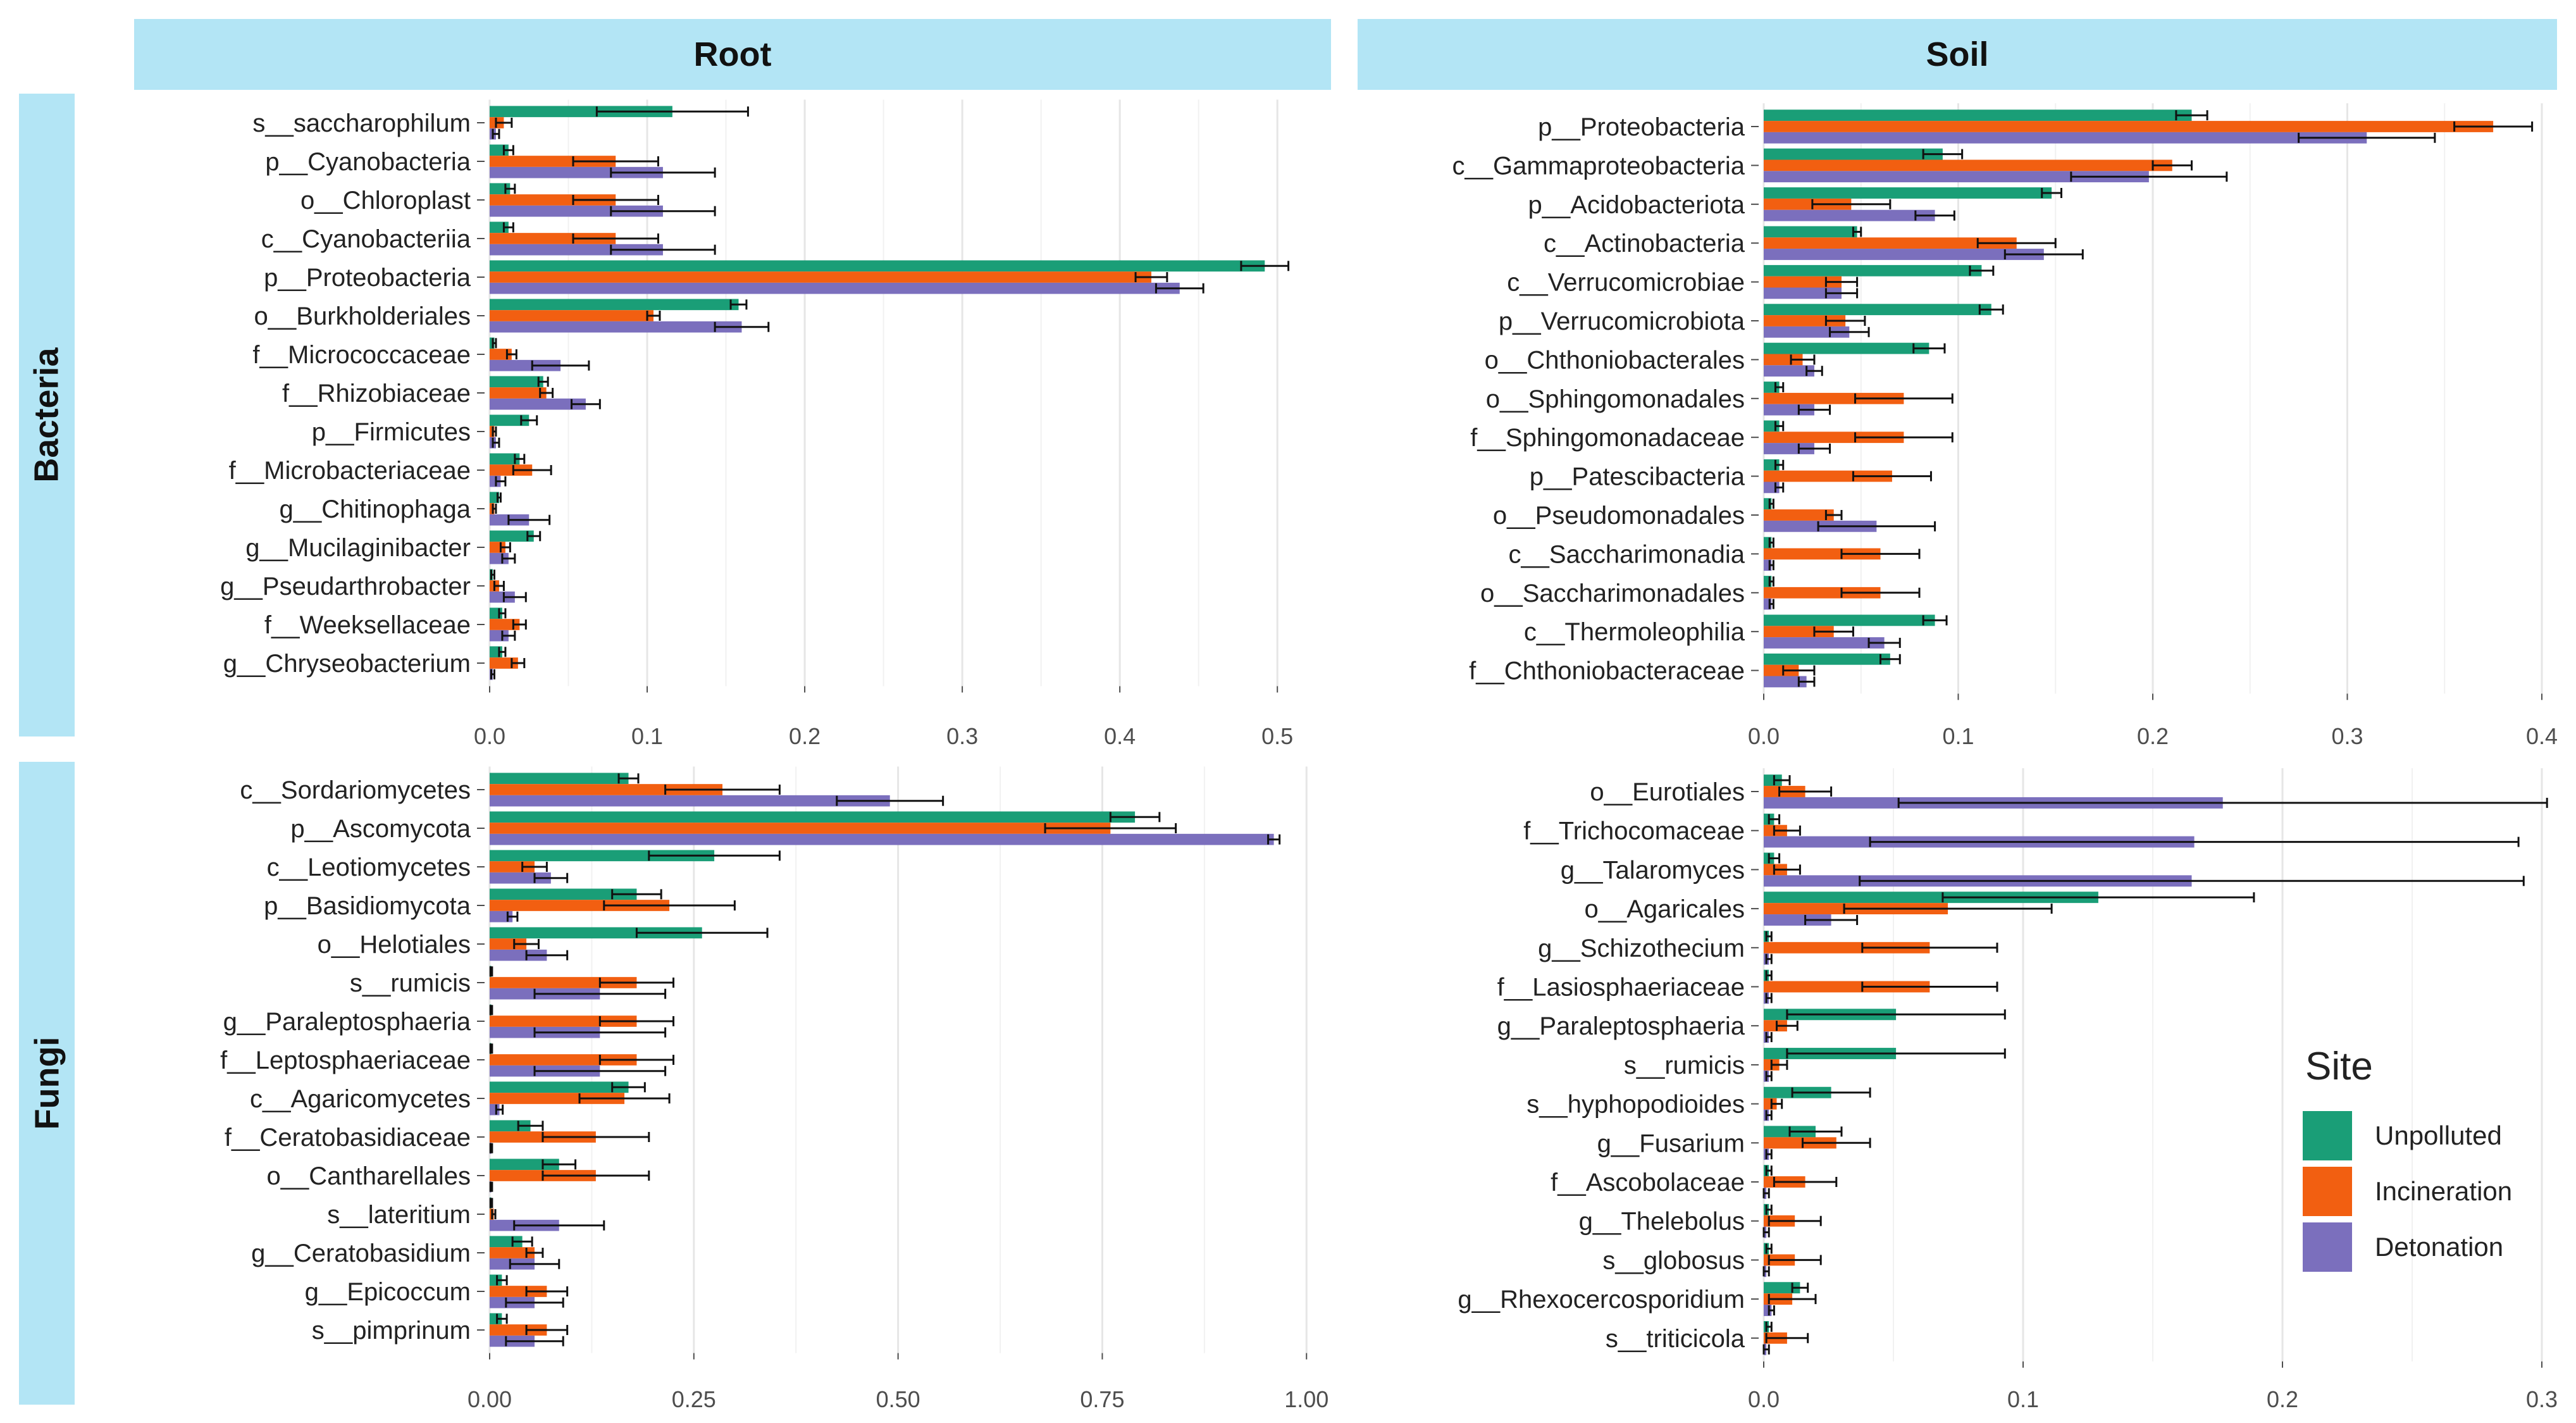  What do you see at coordinates (512, 536) in the screenshot?
I see `bar-unpolluted-g-mucilaginibacter` at bounding box center [512, 536].